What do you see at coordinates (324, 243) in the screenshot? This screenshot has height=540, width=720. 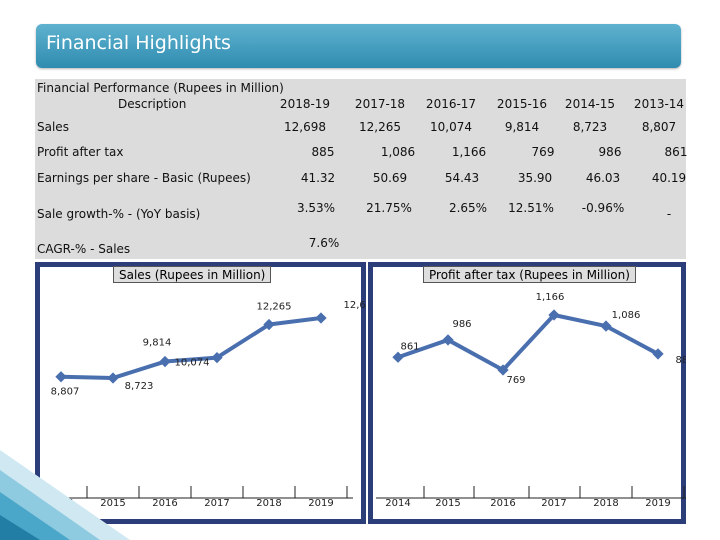 I see `table-cell: 7.6%` at bounding box center [324, 243].